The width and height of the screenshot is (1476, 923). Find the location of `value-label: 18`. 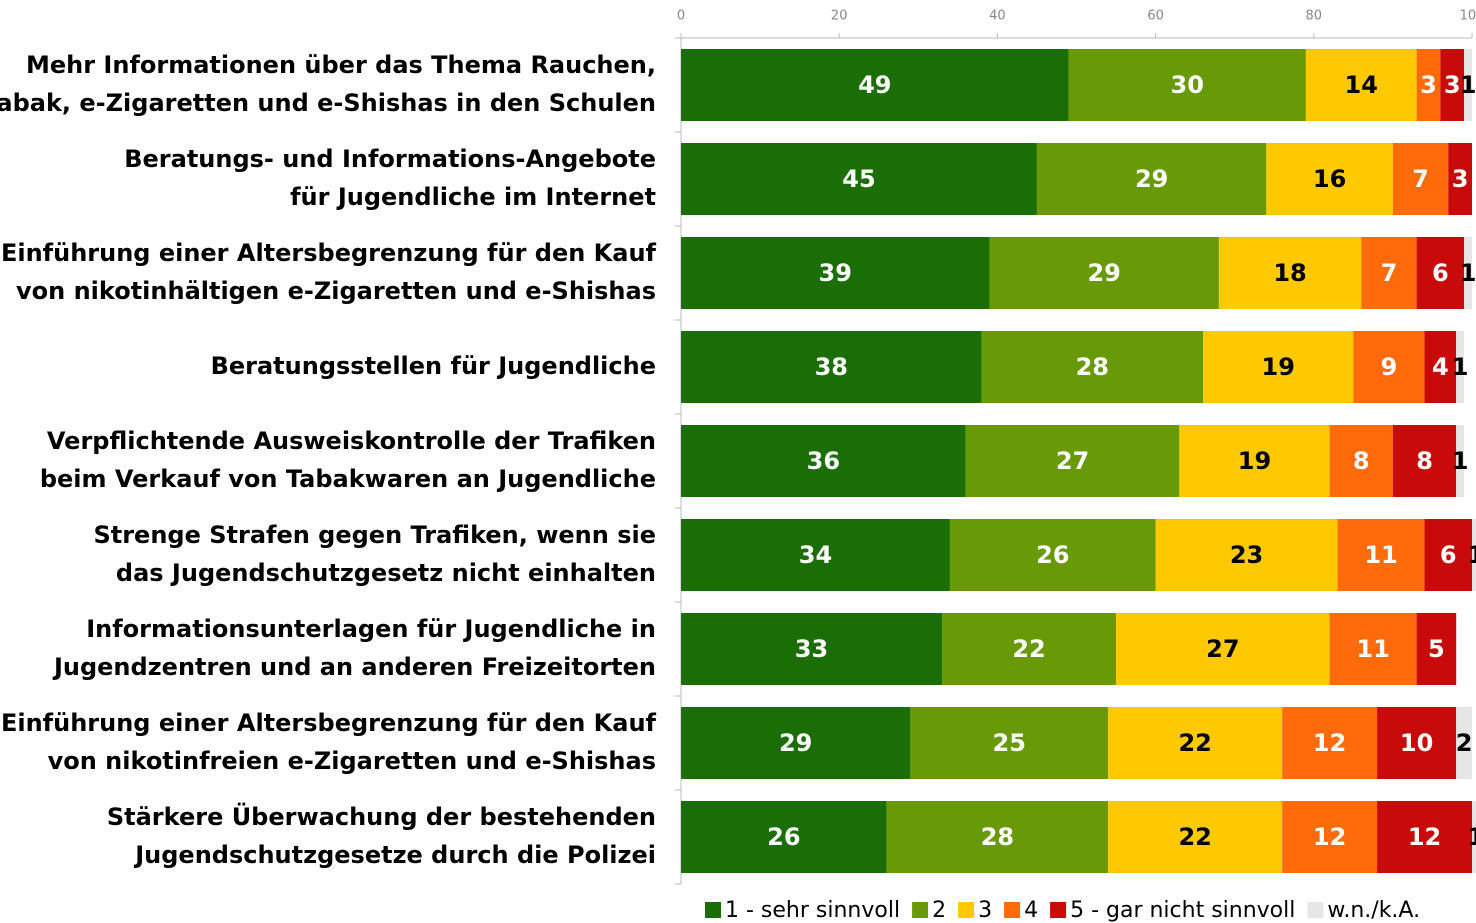

value-label: 18 is located at coordinates (1289, 273).